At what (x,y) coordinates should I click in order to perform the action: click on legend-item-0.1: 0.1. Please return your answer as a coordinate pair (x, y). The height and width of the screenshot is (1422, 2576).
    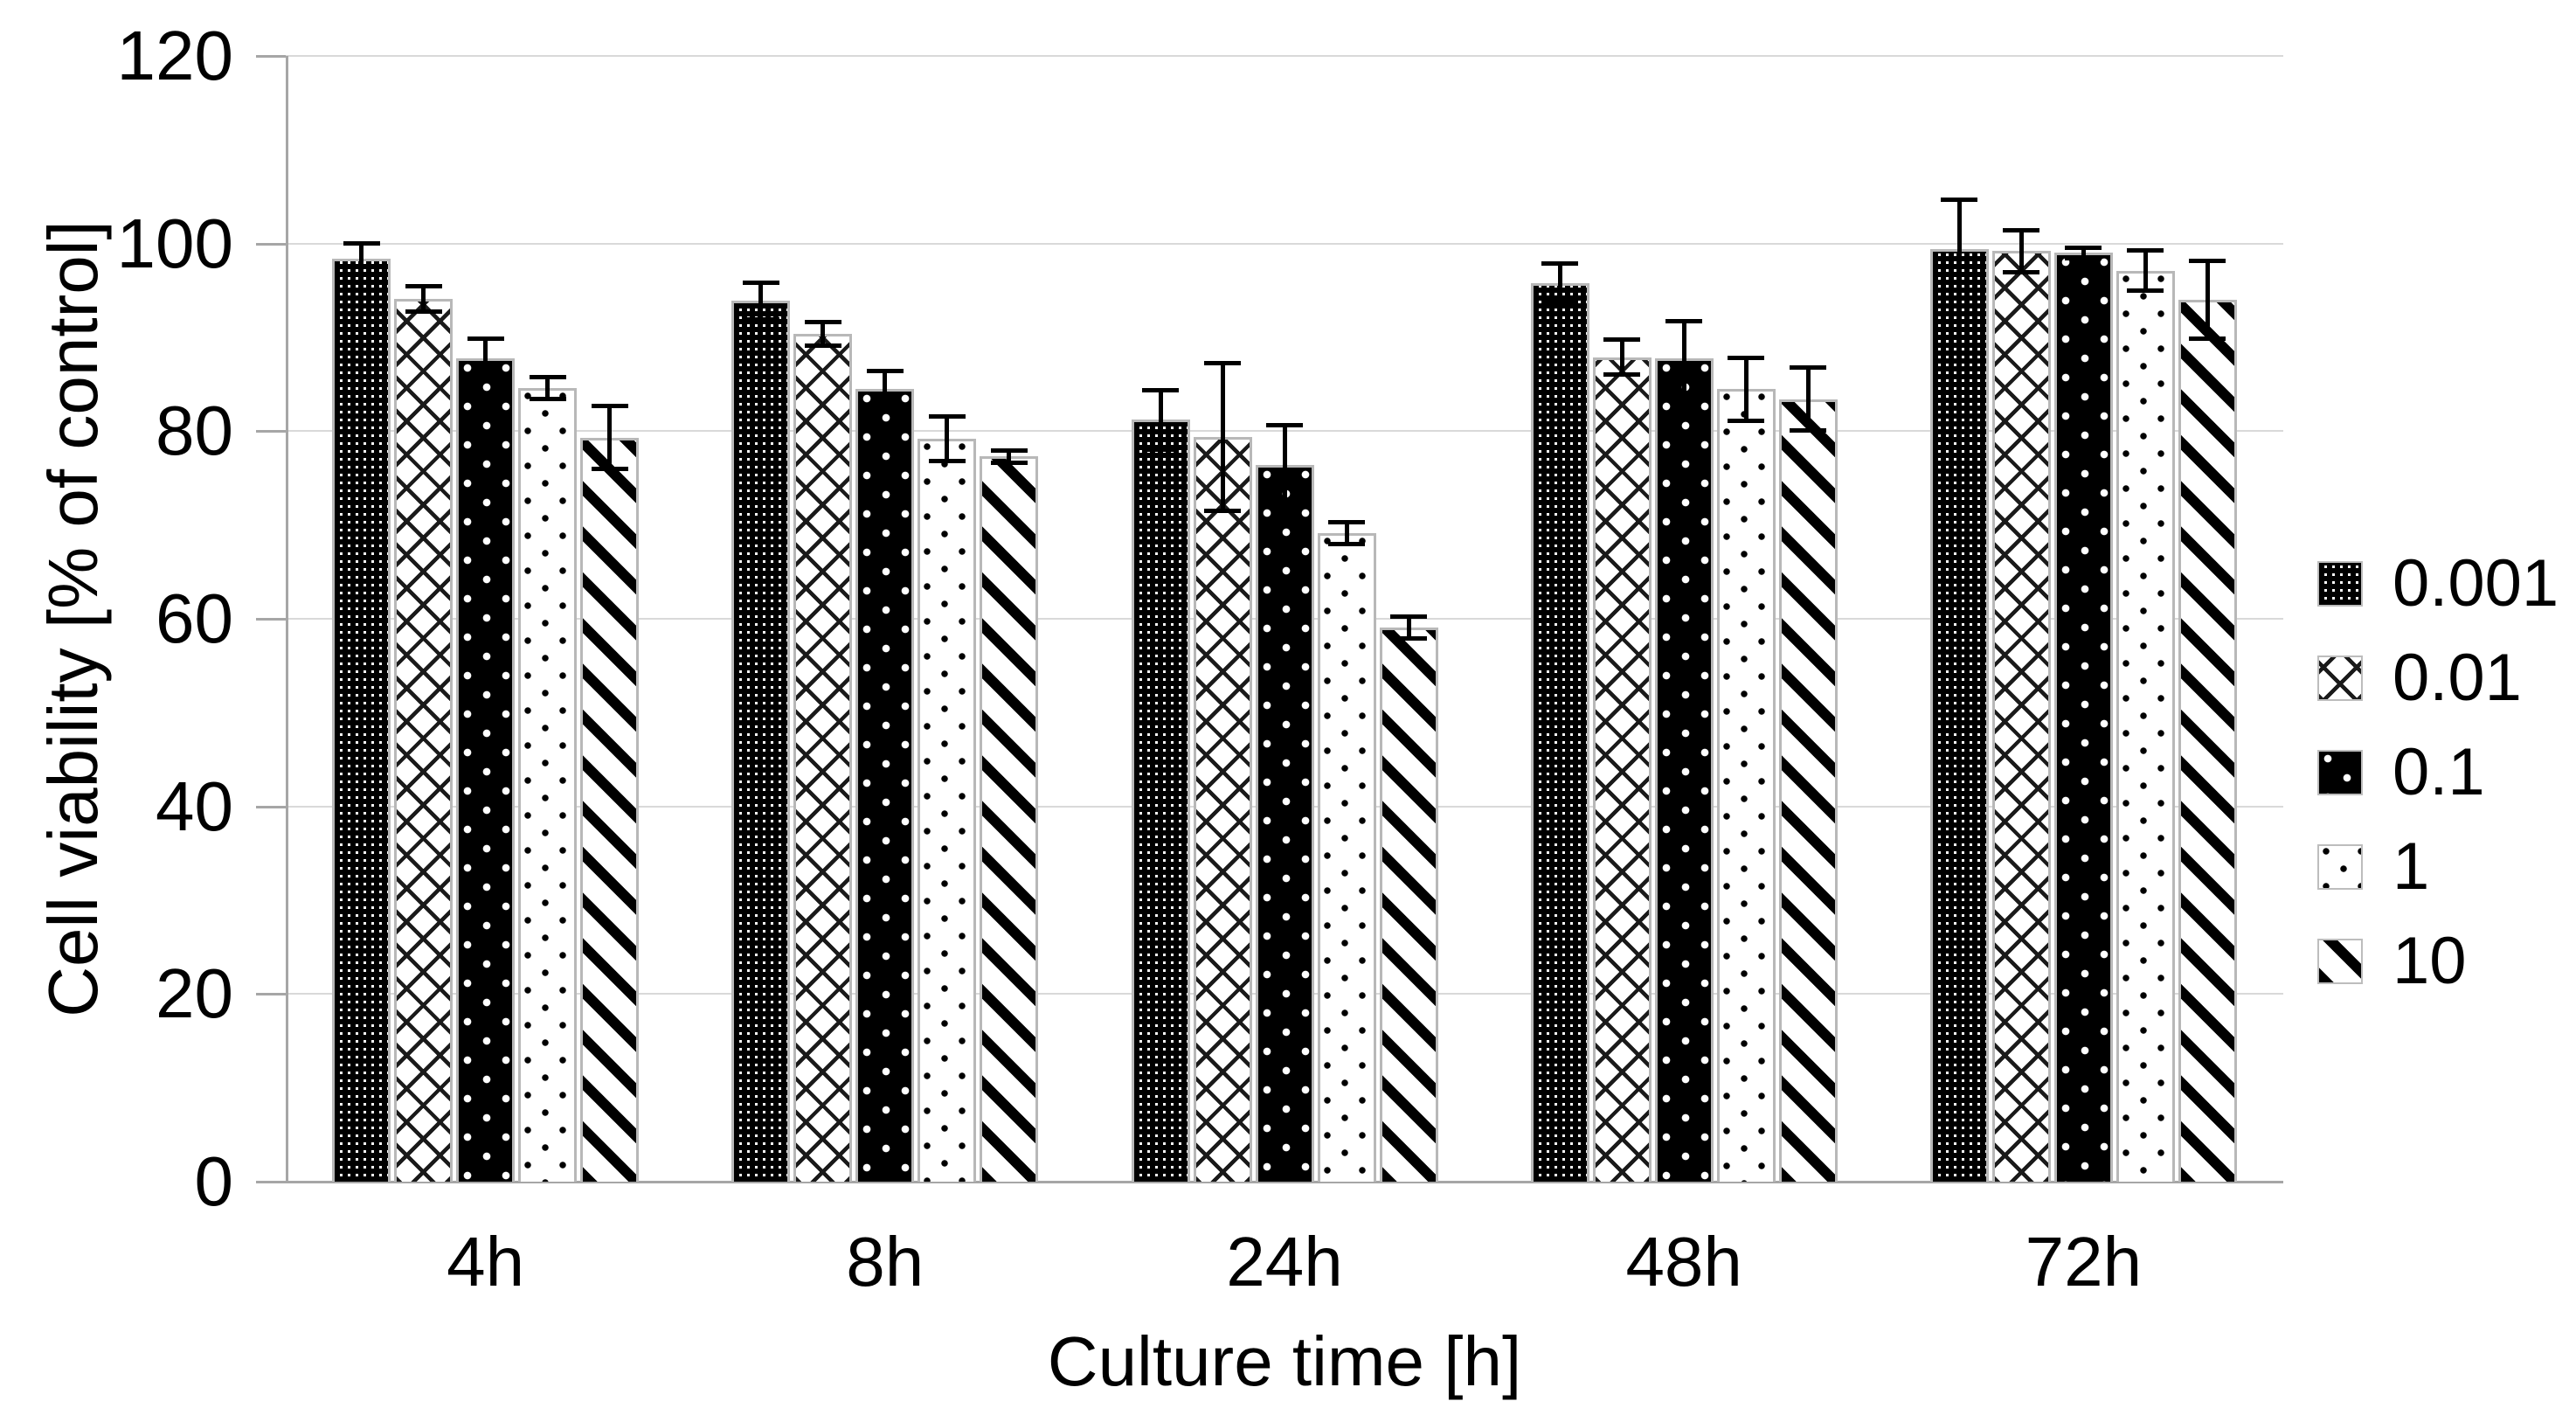
    Looking at the image, I should click on (2438, 772).